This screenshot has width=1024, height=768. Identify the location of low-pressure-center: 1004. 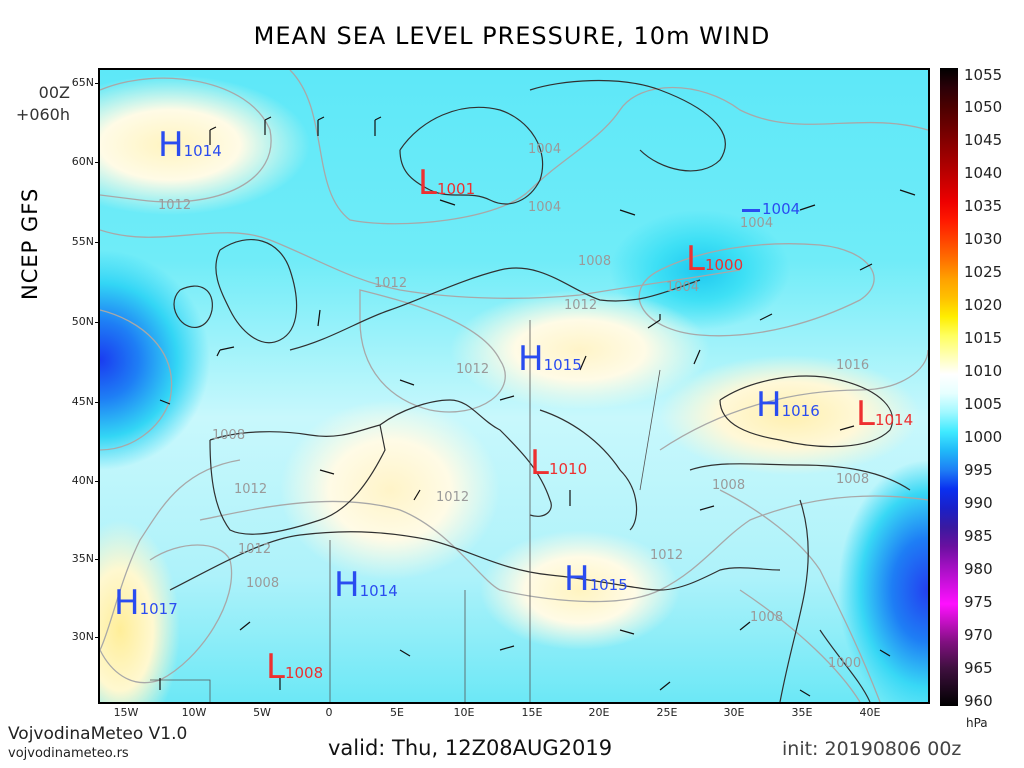
(771, 209).